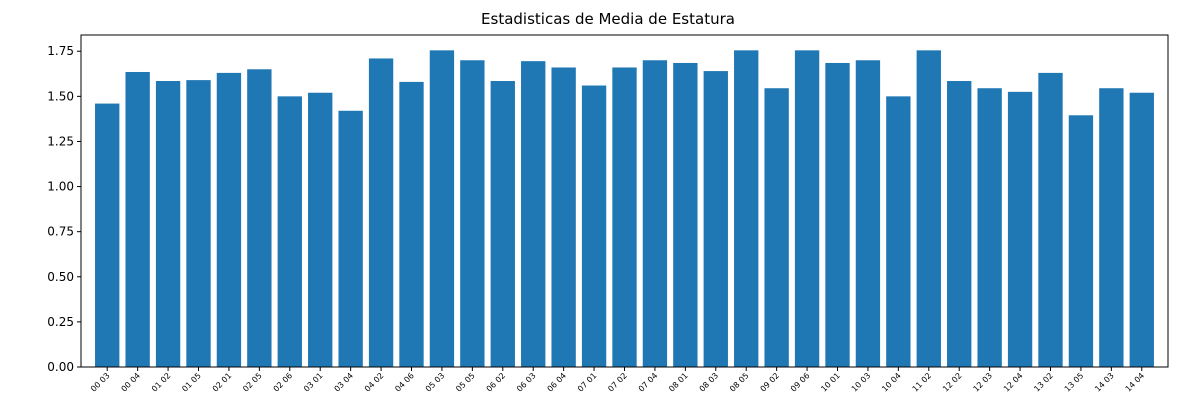  What do you see at coordinates (60, 232) in the screenshot?
I see `y-tick-label: 0.75` at bounding box center [60, 232].